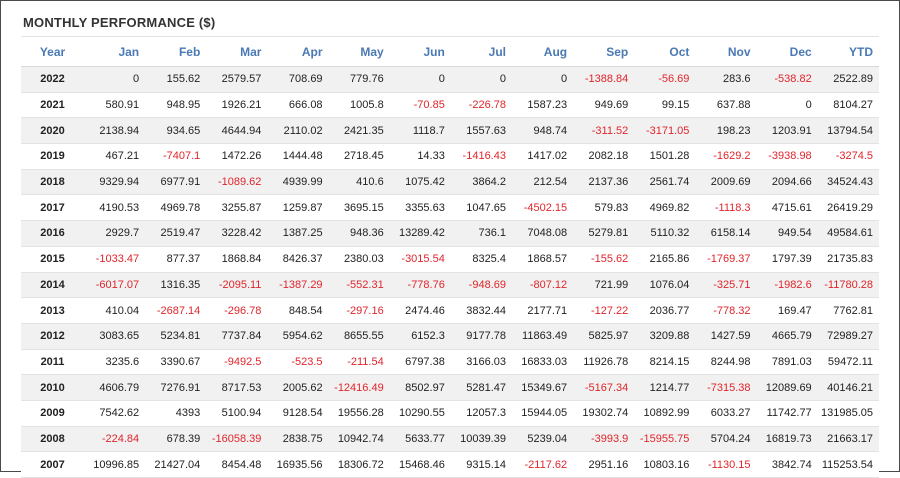  Describe the element at coordinates (542, 413) in the screenshot. I see `value-cell: 15944.05` at that location.